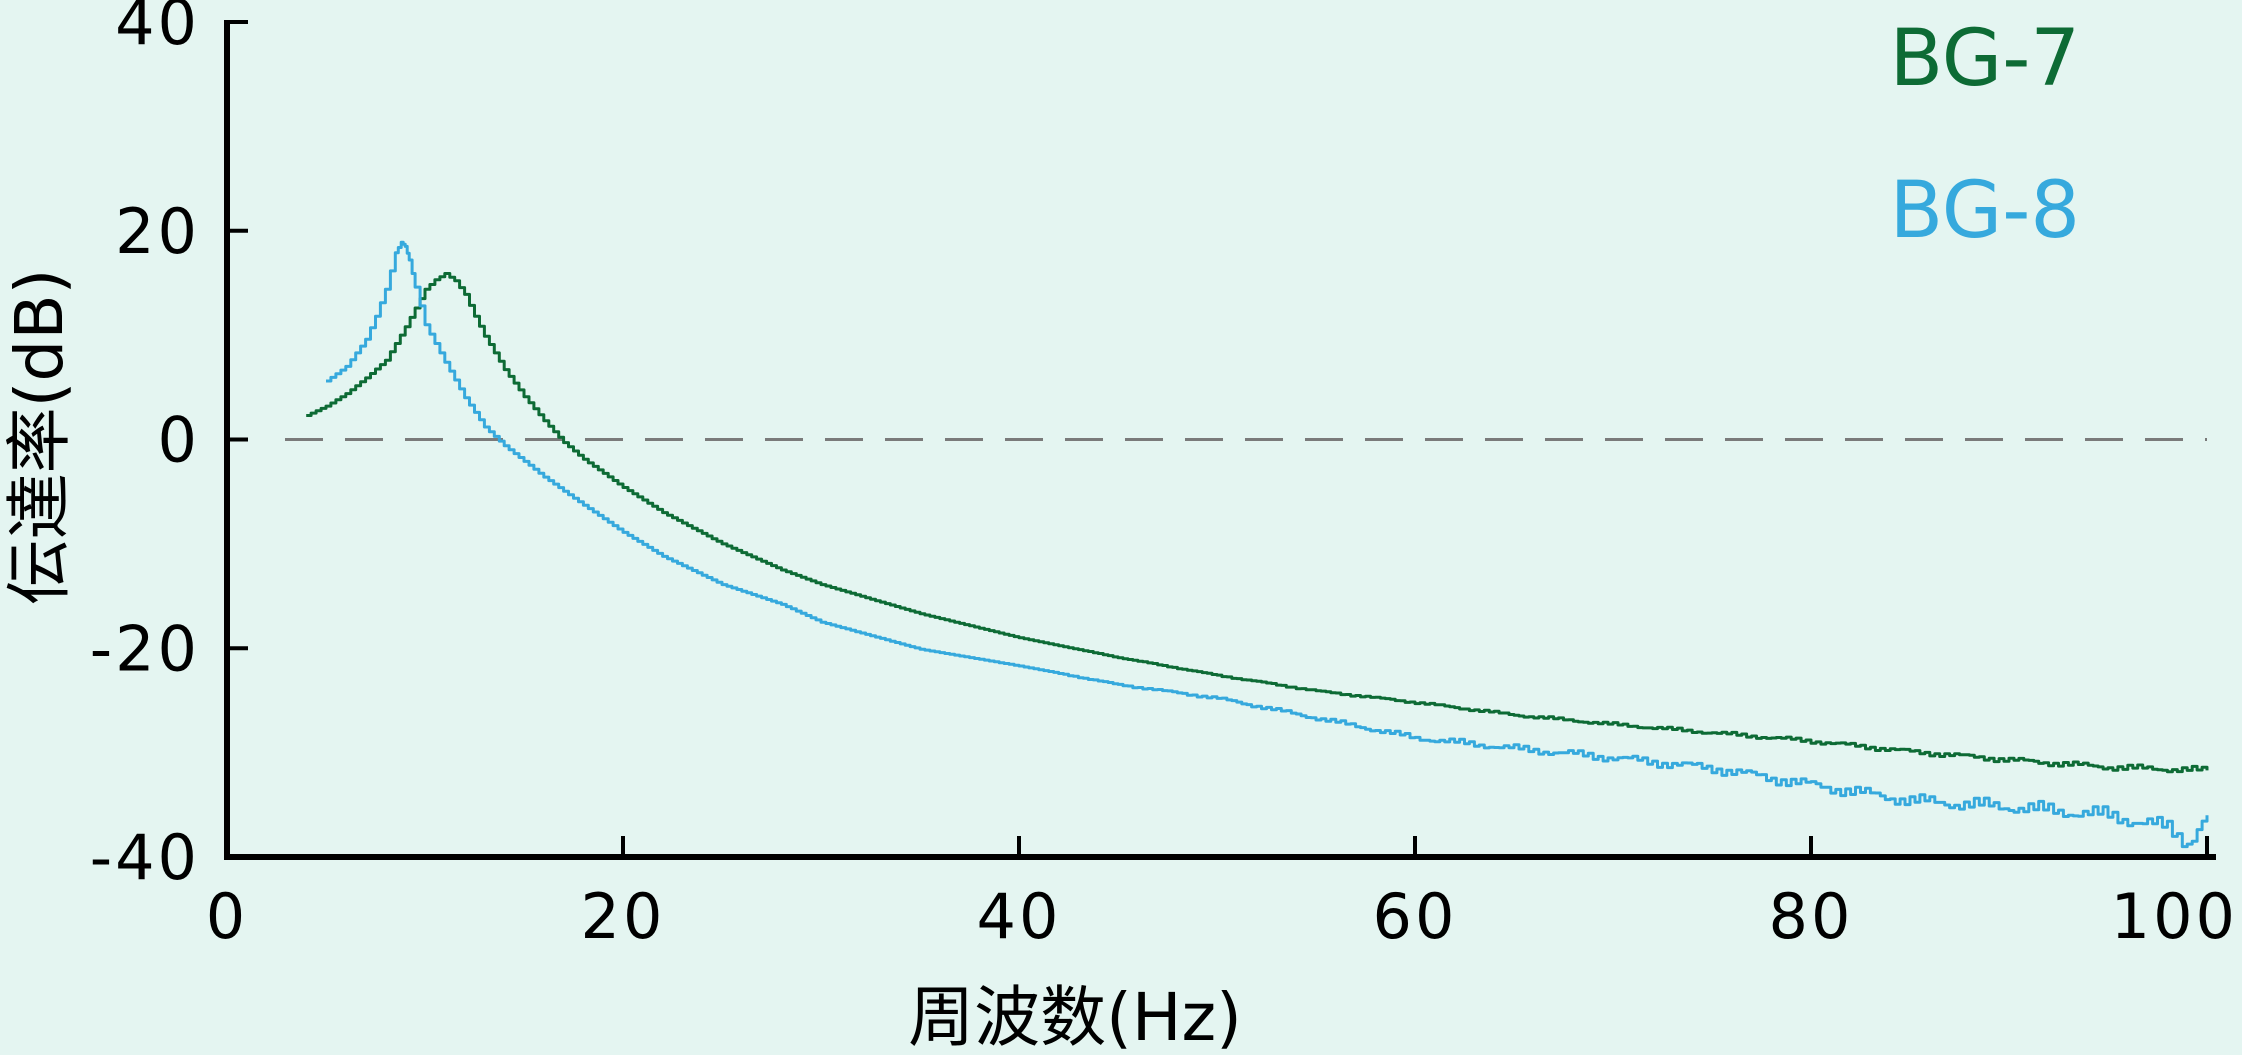 The width and height of the screenshot is (2242, 1055). I want to click on legend-entry-bg-8: BG-8, so click(1985, 211).